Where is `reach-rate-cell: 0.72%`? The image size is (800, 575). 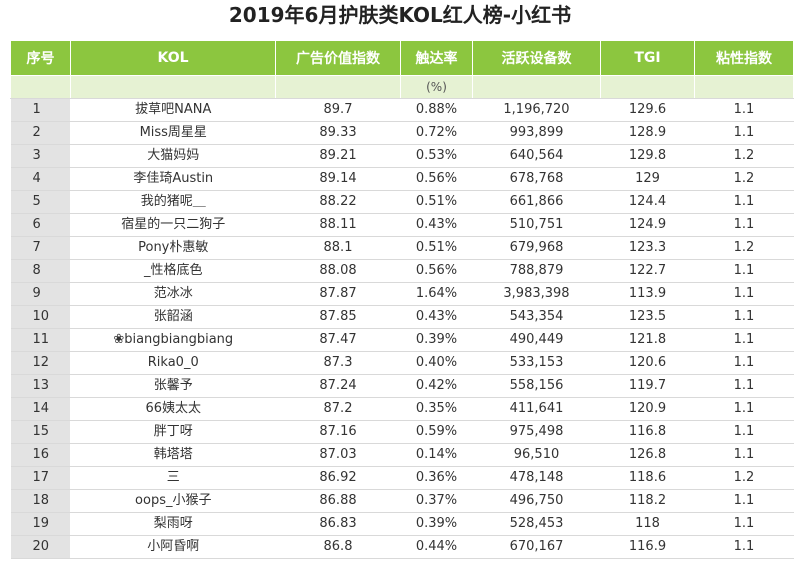 reach-rate-cell: 0.72% is located at coordinates (436, 133).